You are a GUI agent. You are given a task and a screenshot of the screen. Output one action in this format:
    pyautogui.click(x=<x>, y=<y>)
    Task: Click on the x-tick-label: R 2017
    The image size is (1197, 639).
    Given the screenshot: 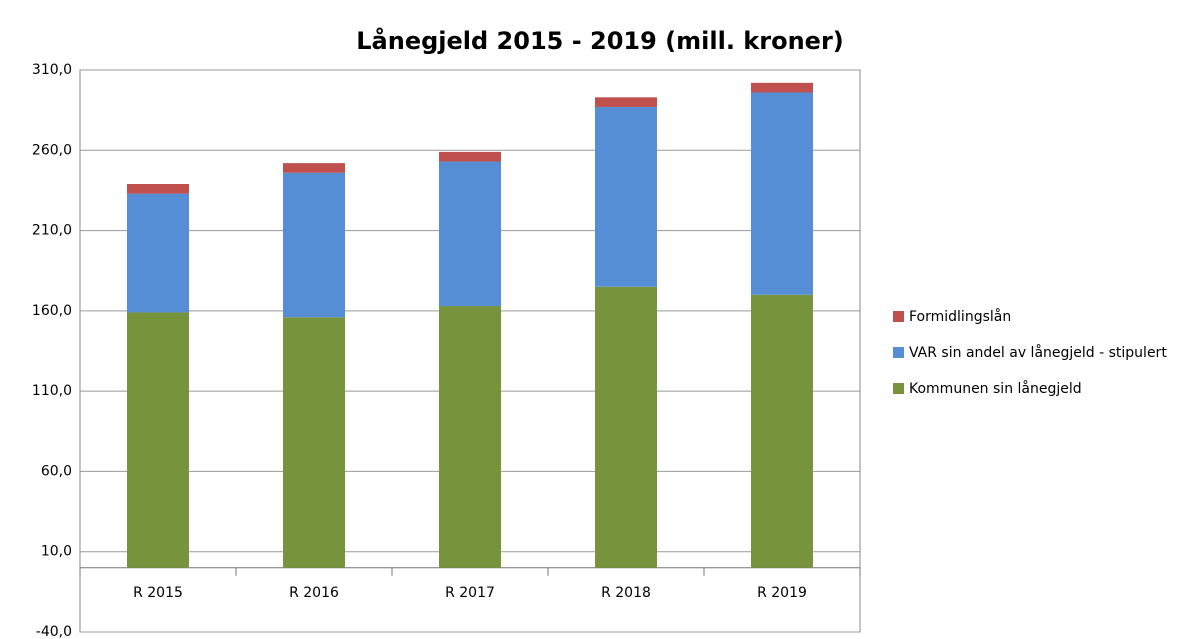 What is the action you would take?
    pyautogui.click(x=470, y=593)
    